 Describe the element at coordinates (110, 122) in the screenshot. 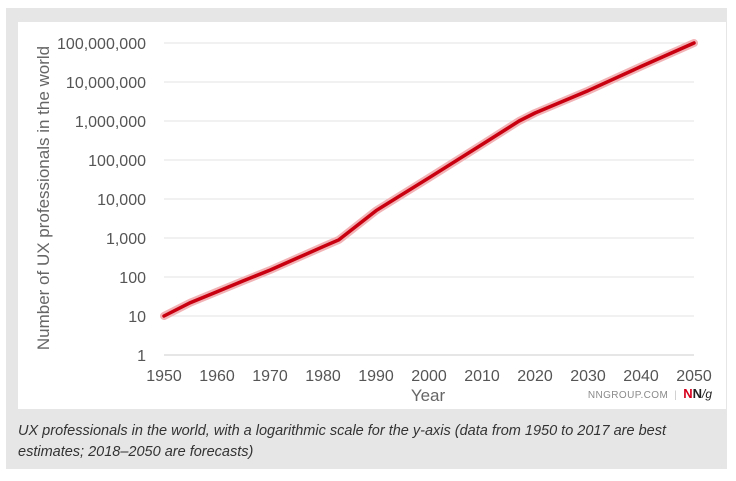

I see `y-tick-label: 1,000,000` at that location.